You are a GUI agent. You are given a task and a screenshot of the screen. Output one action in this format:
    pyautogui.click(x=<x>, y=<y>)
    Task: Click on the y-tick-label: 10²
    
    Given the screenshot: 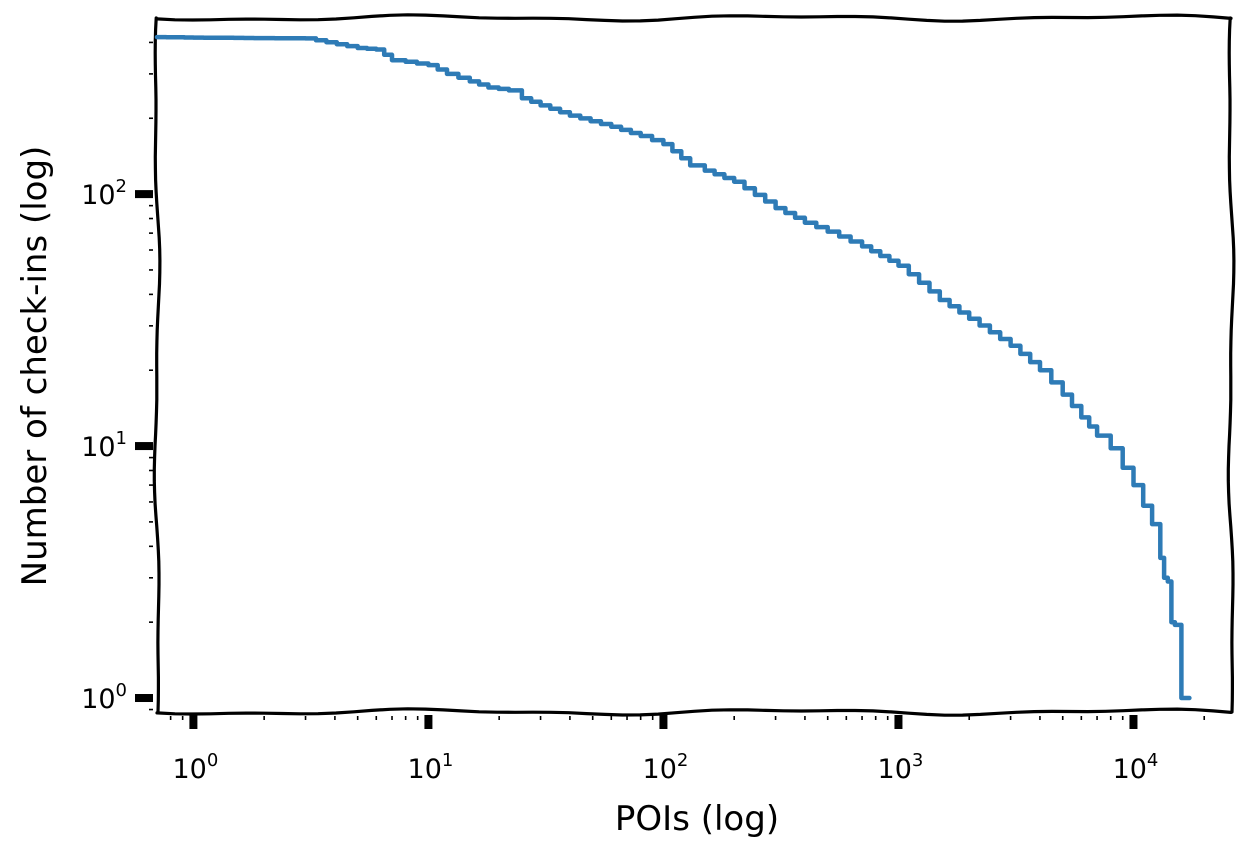 What is the action you would take?
    pyautogui.click(x=104, y=193)
    